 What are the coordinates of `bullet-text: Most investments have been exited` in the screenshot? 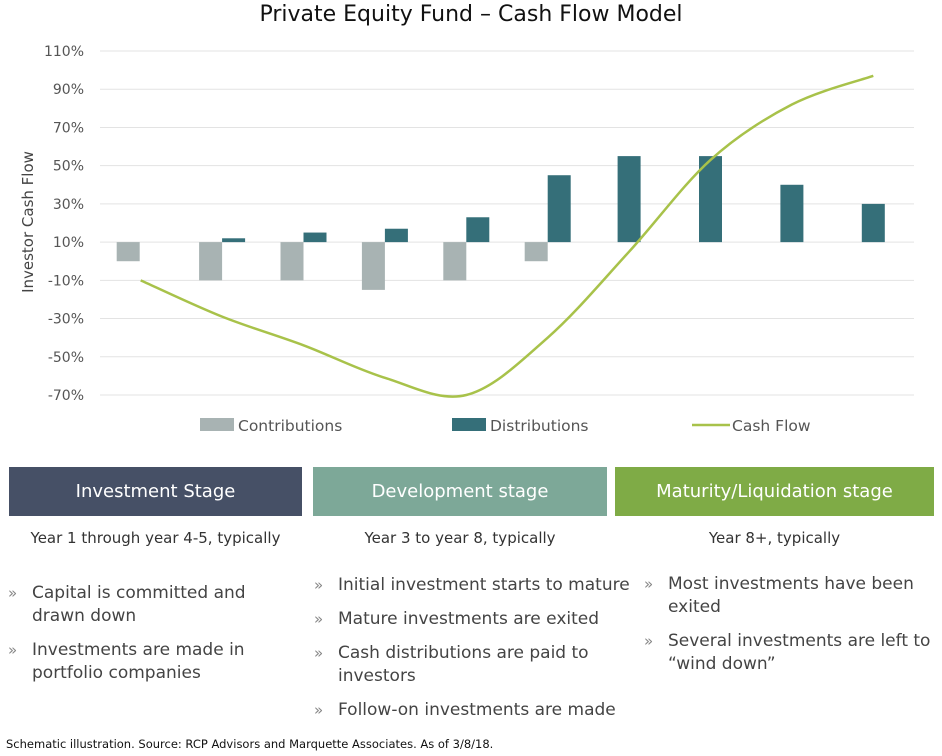 It's located at (791, 595).